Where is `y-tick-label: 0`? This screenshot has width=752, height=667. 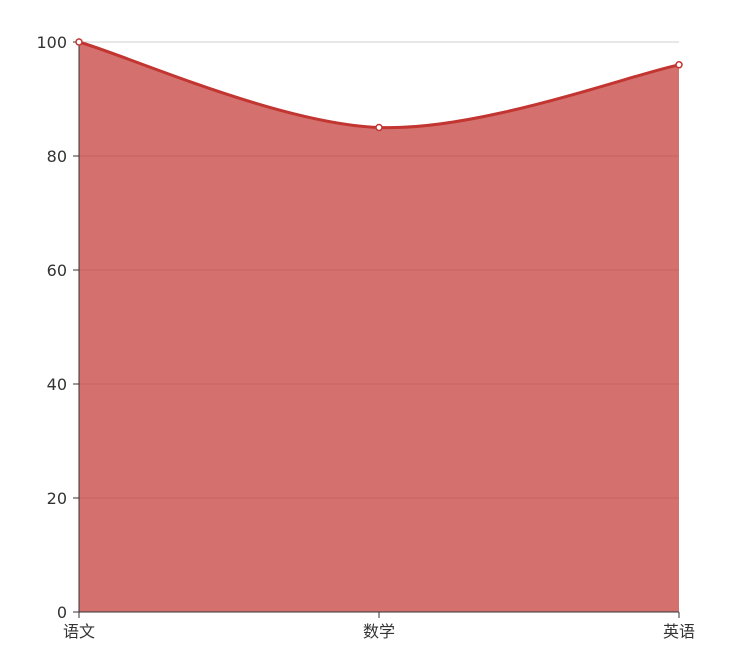
y-tick-label: 0 is located at coordinates (62, 612).